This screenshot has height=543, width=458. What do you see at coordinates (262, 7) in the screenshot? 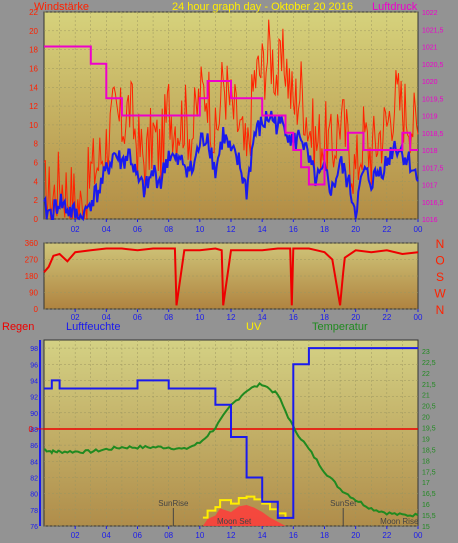
I see `page-title: 24 hour graph day - Oktober 20 2016` at bounding box center [262, 7].